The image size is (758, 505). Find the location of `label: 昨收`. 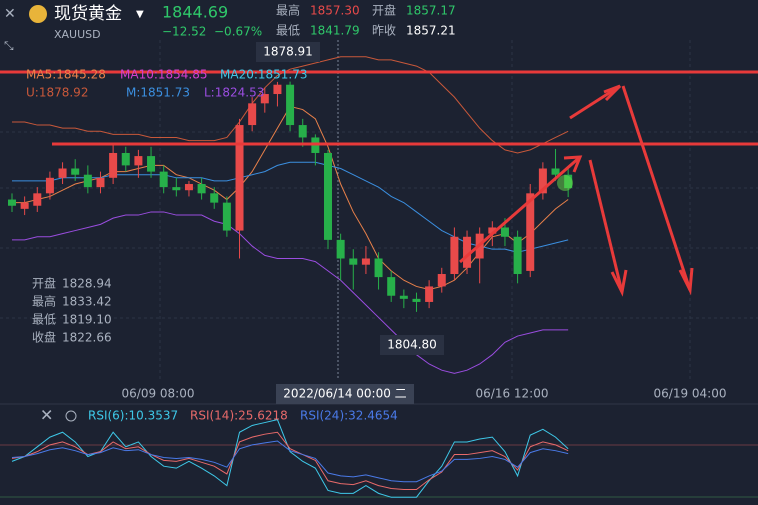

label: 昨收 is located at coordinates (384, 31).